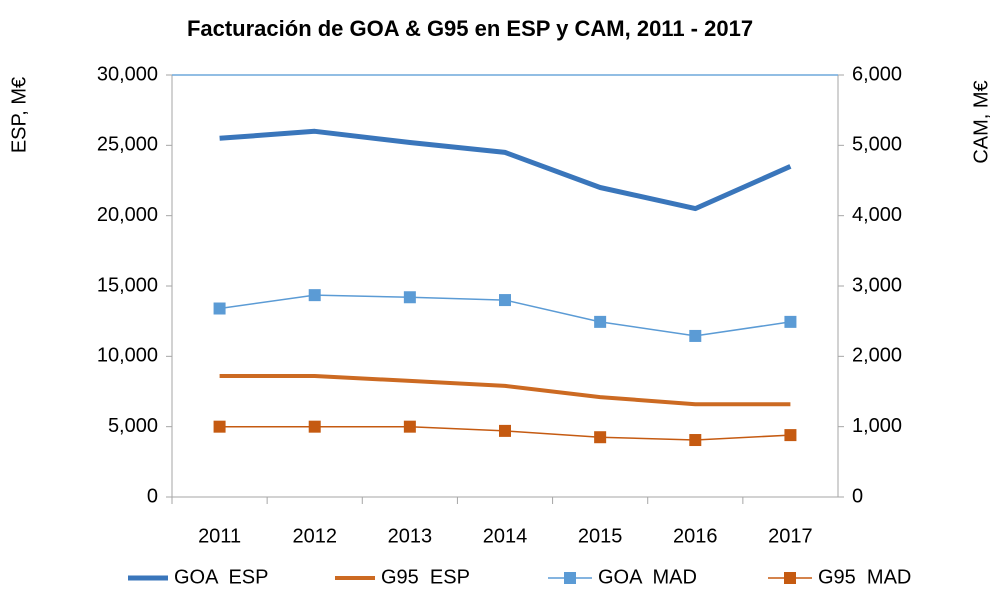  I want to click on y2-tick-label: 1,000, so click(877, 426).